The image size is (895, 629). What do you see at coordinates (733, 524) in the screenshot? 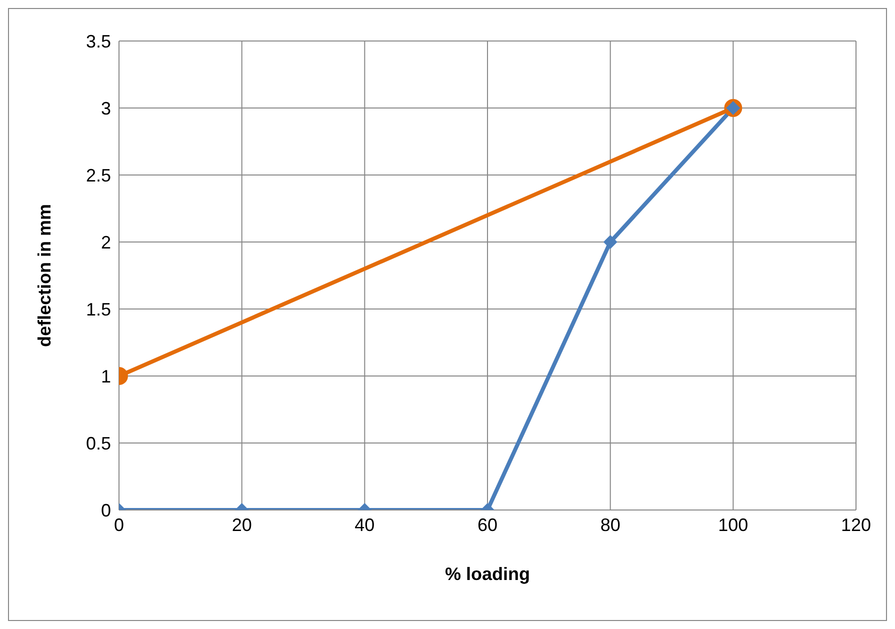
I see `x-tick-label: 100` at bounding box center [733, 524].